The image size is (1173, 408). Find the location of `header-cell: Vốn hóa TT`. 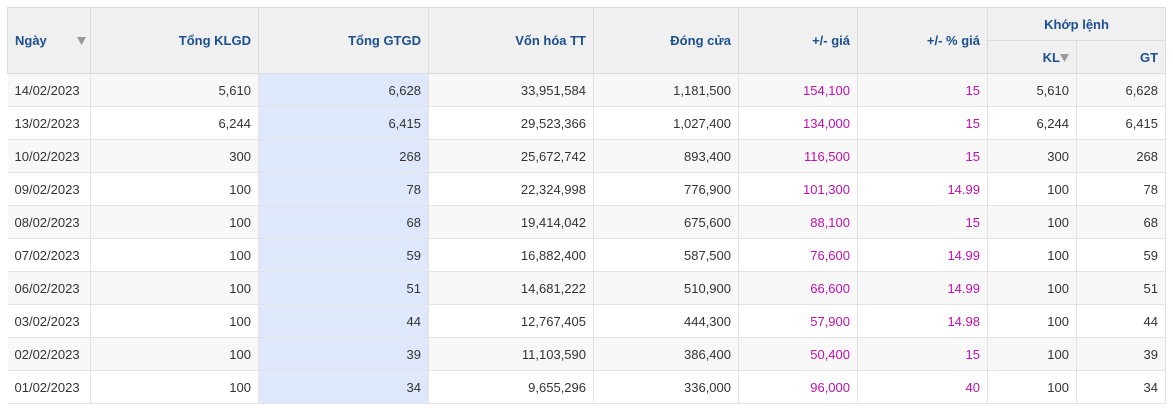

header-cell: Vốn hóa TT is located at coordinates (511, 40).